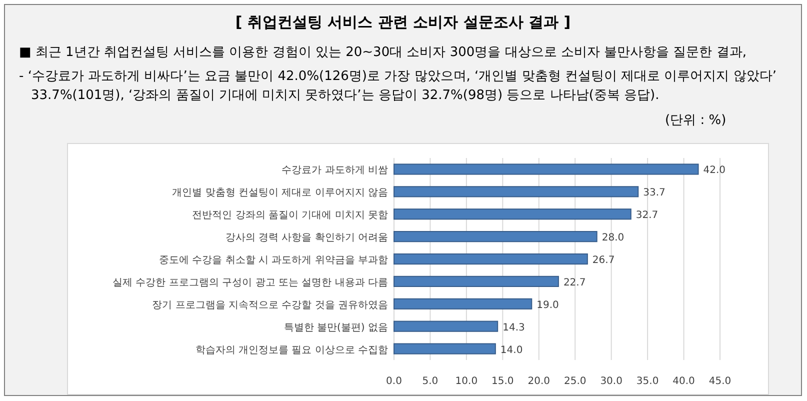 Image resolution: width=807 pixels, height=401 pixels. What do you see at coordinates (613, 238) in the screenshot?
I see `data-label: 28.0` at bounding box center [613, 238].